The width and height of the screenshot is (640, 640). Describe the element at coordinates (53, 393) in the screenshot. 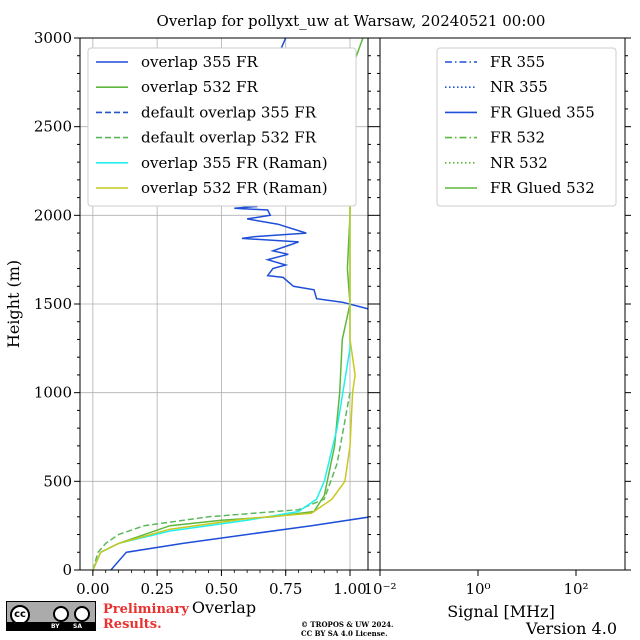

I see `y-tick-label: 1000` at that location.